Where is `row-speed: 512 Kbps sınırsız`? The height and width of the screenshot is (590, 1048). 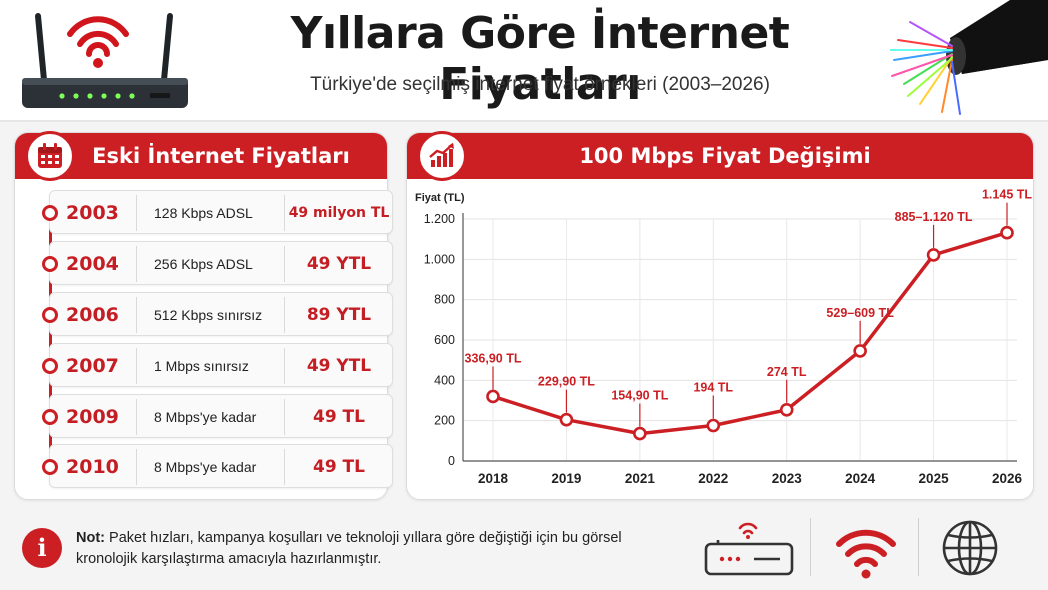
row-speed: 512 Kbps sınırsız is located at coordinates (208, 315).